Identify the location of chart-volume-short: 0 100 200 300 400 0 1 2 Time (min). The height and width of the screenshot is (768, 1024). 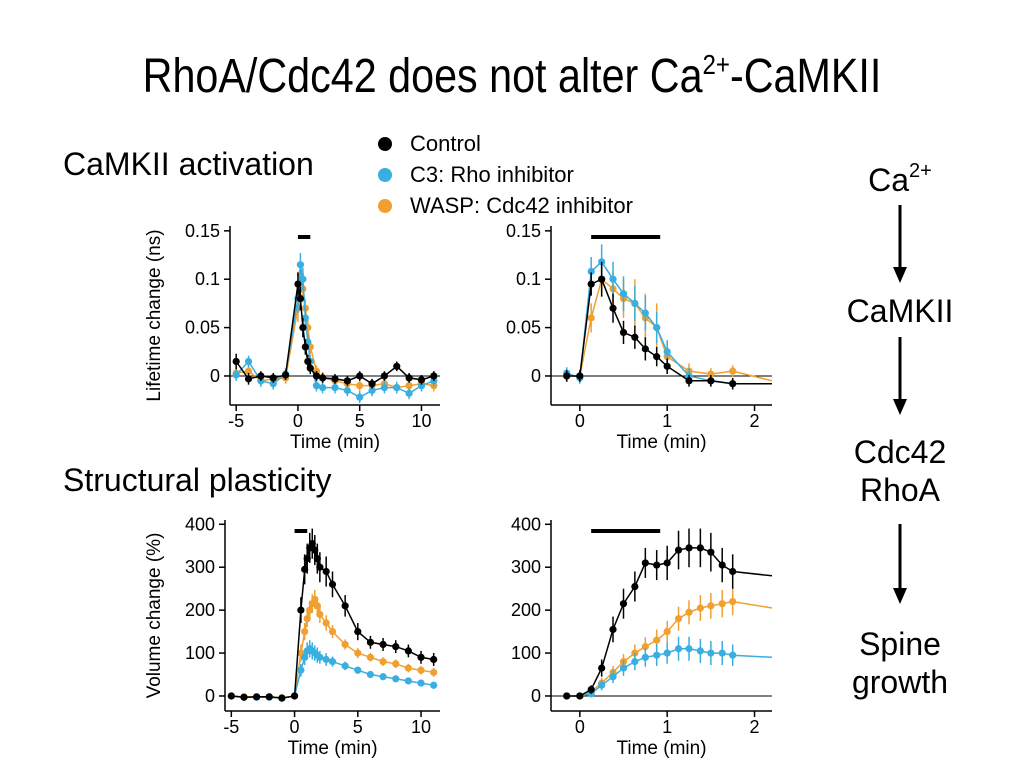
(642, 636).